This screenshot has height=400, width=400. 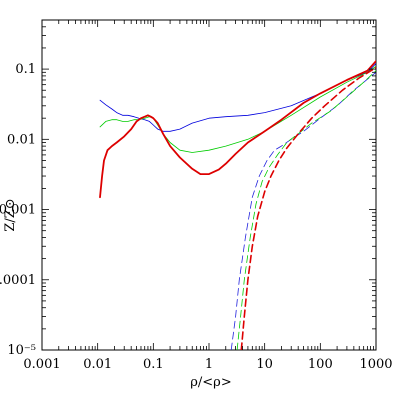 I want to click on x-tick-label: 1, so click(x=209, y=364).